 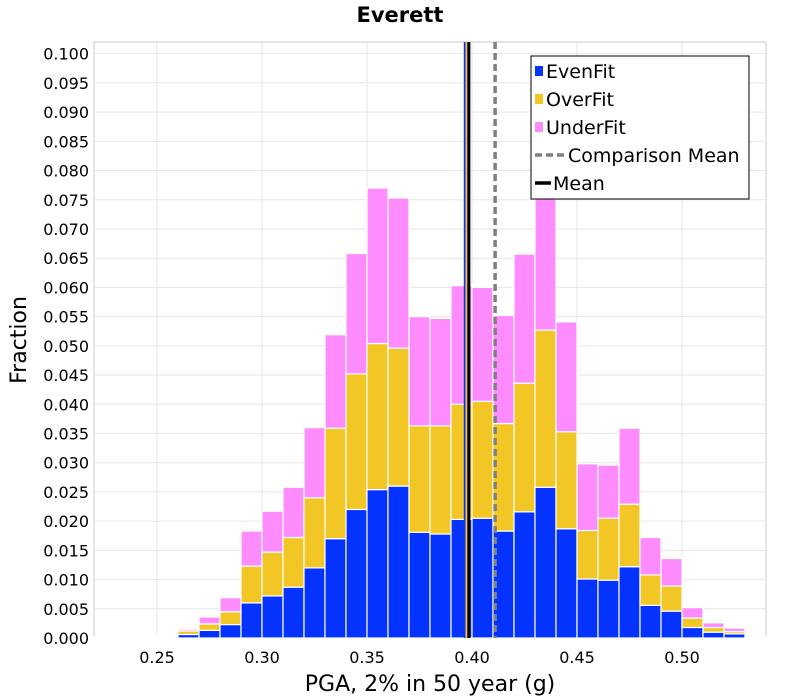 I want to click on legend-swatch-underfit, so click(x=539, y=127).